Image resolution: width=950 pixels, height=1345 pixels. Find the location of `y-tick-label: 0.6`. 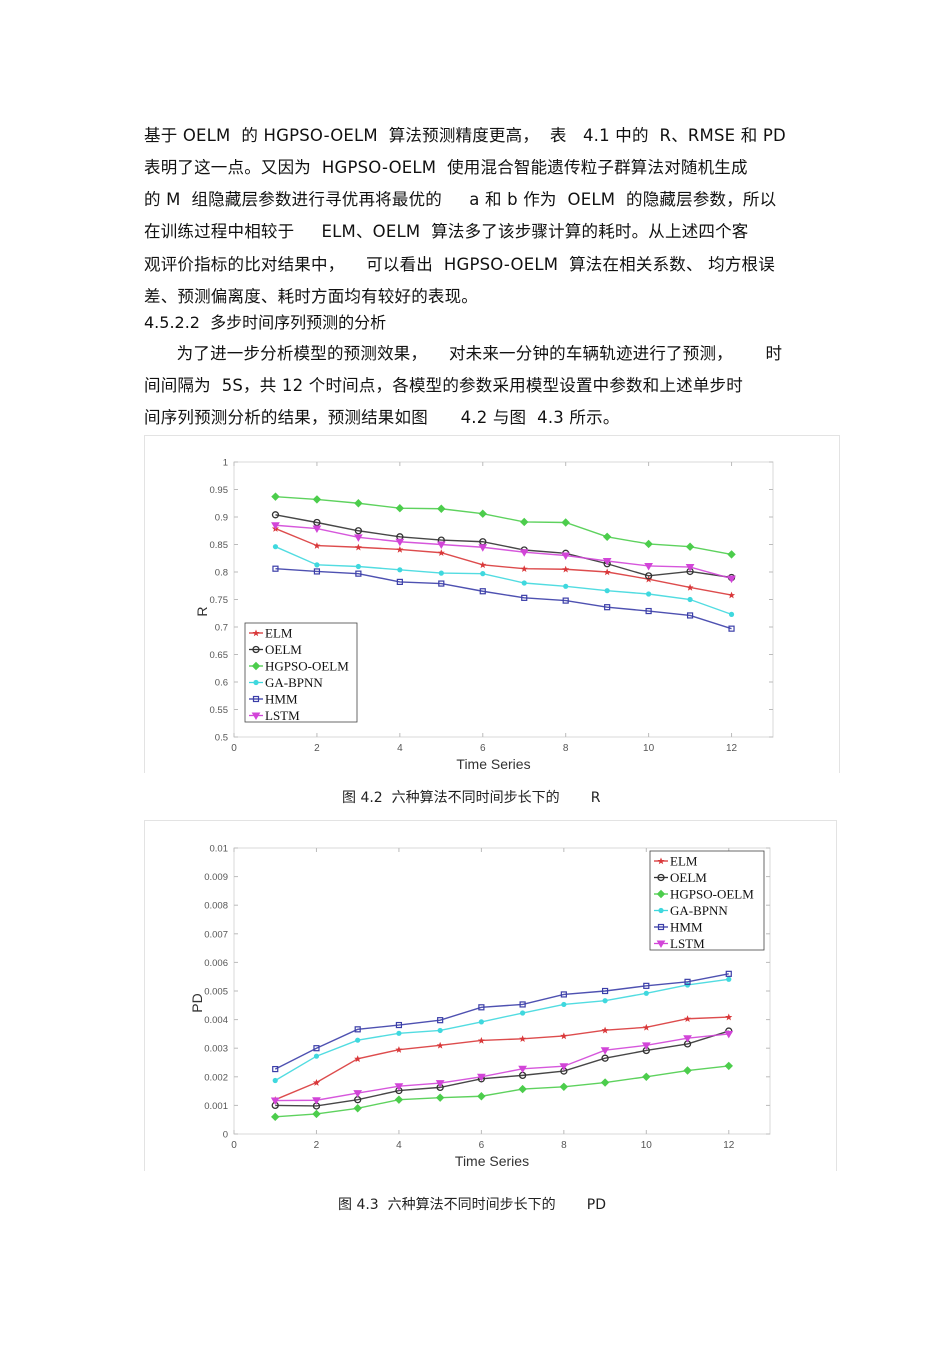

y-tick-label: 0.6 is located at coordinates (221, 683).